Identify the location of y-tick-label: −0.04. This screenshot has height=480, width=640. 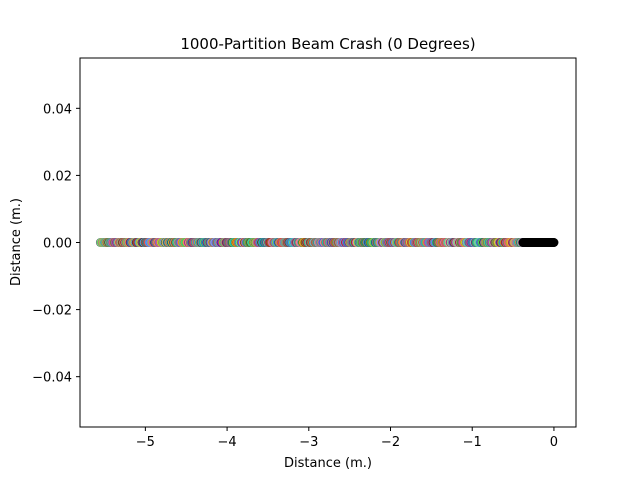
(52, 378).